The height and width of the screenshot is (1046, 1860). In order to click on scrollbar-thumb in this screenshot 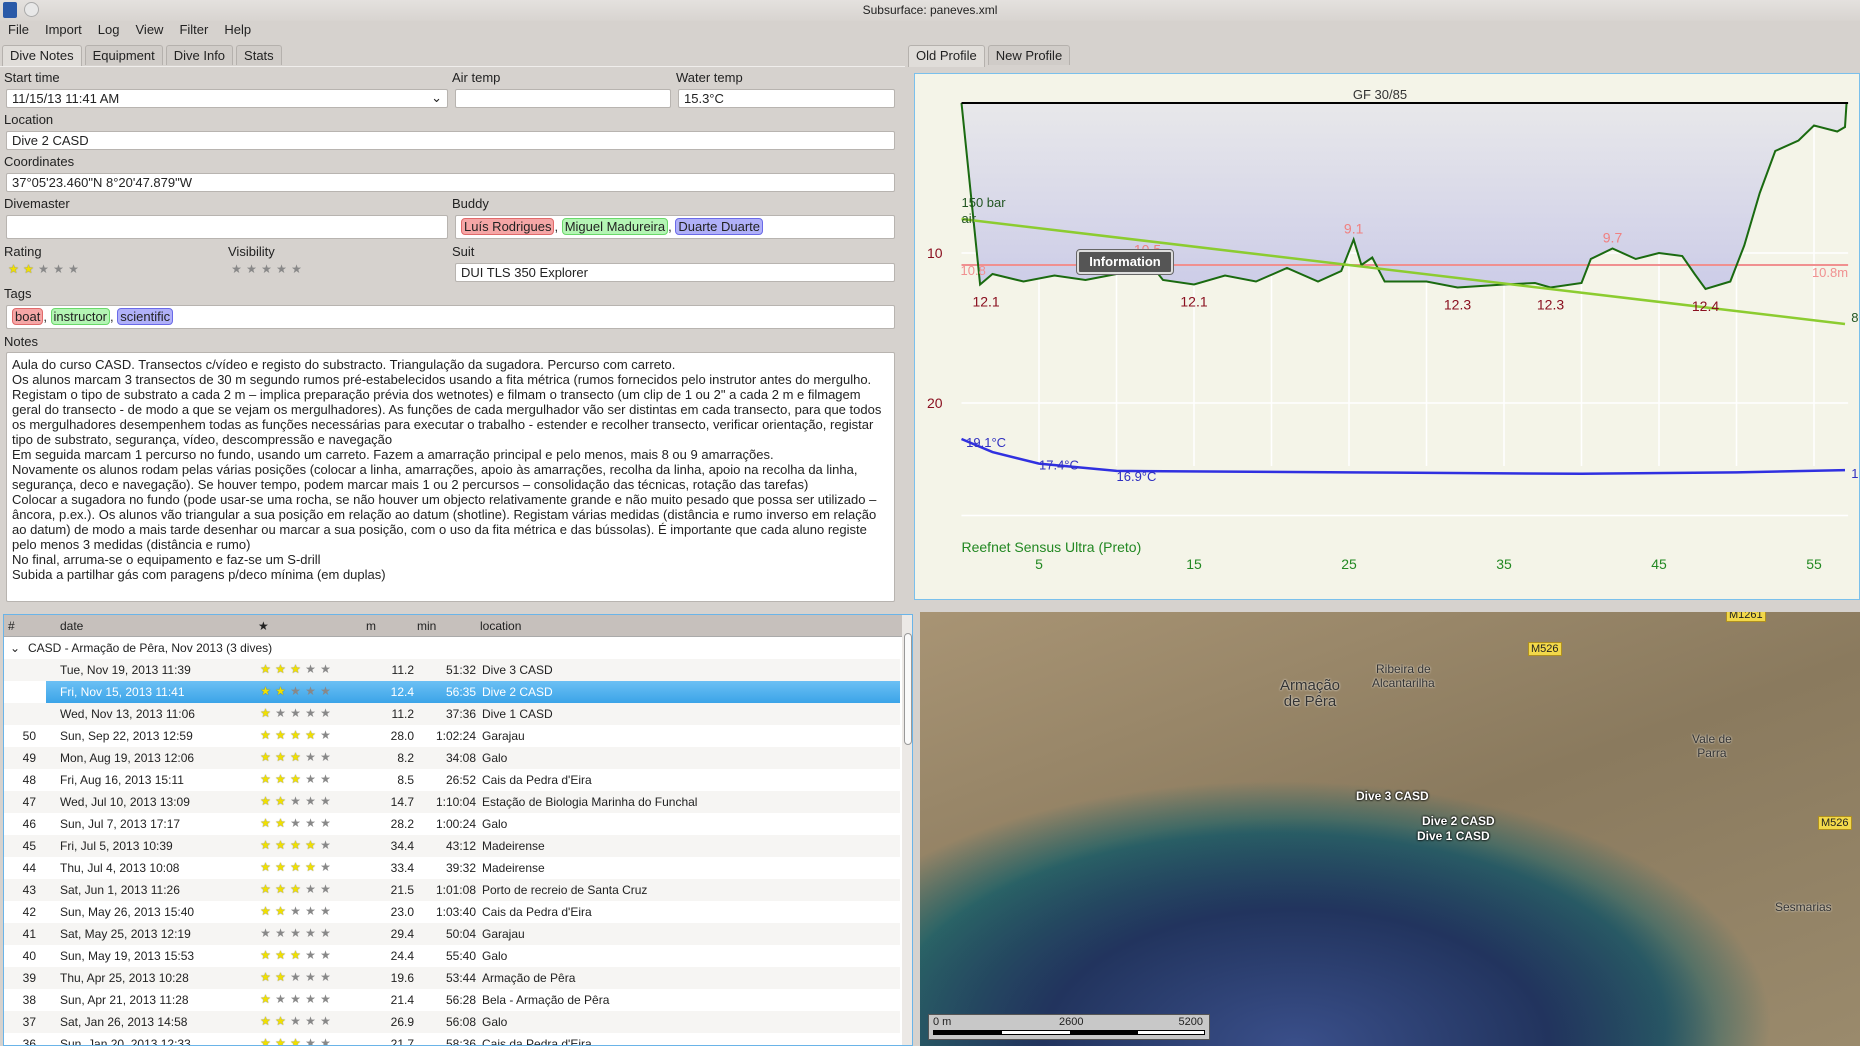, I will do `click(908, 689)`.